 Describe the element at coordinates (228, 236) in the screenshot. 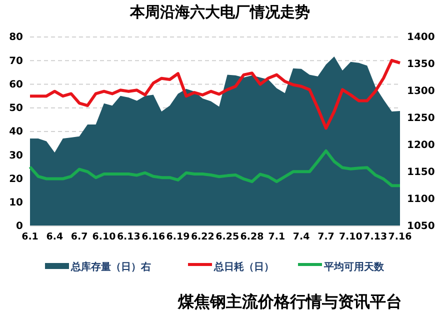

I see `x-tick-label: 6.25` at that location.